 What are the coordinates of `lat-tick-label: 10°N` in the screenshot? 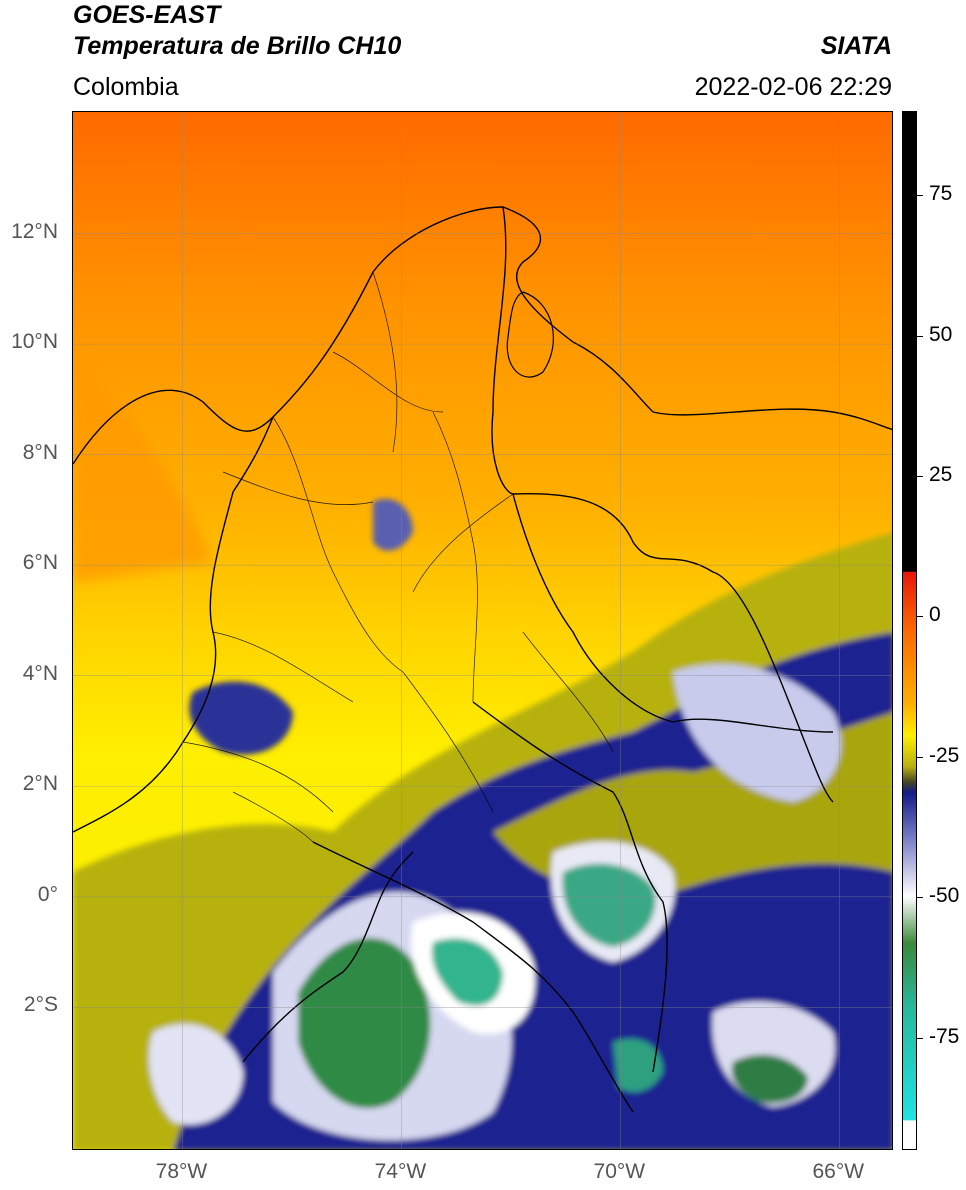 It's located at (34, 342).